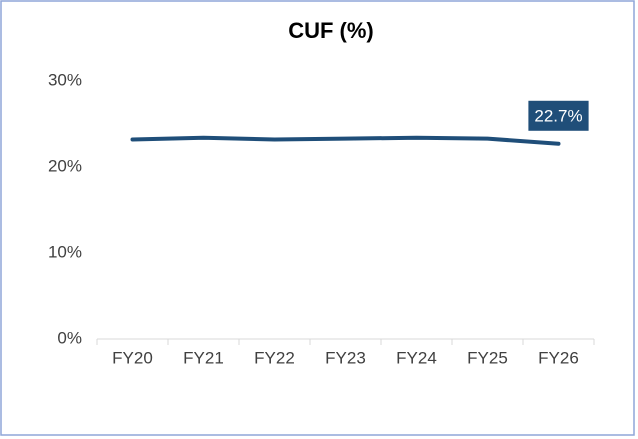  I want to click on x-tick-label: FY22, so click(274, 357).